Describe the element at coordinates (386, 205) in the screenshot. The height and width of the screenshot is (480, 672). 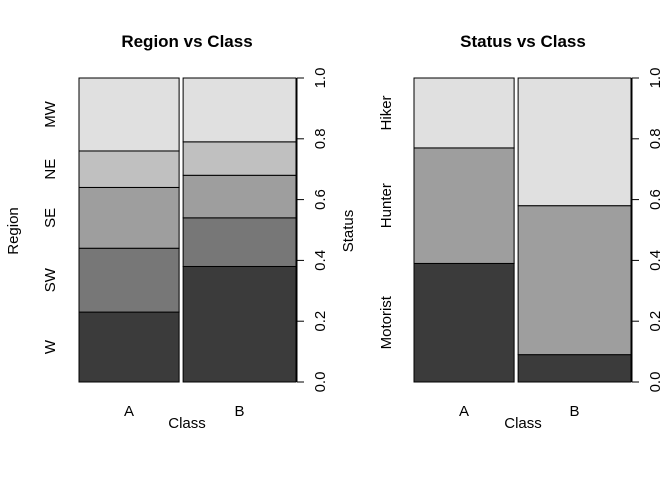
I see `level-label-hunter: Hunter` at that location.